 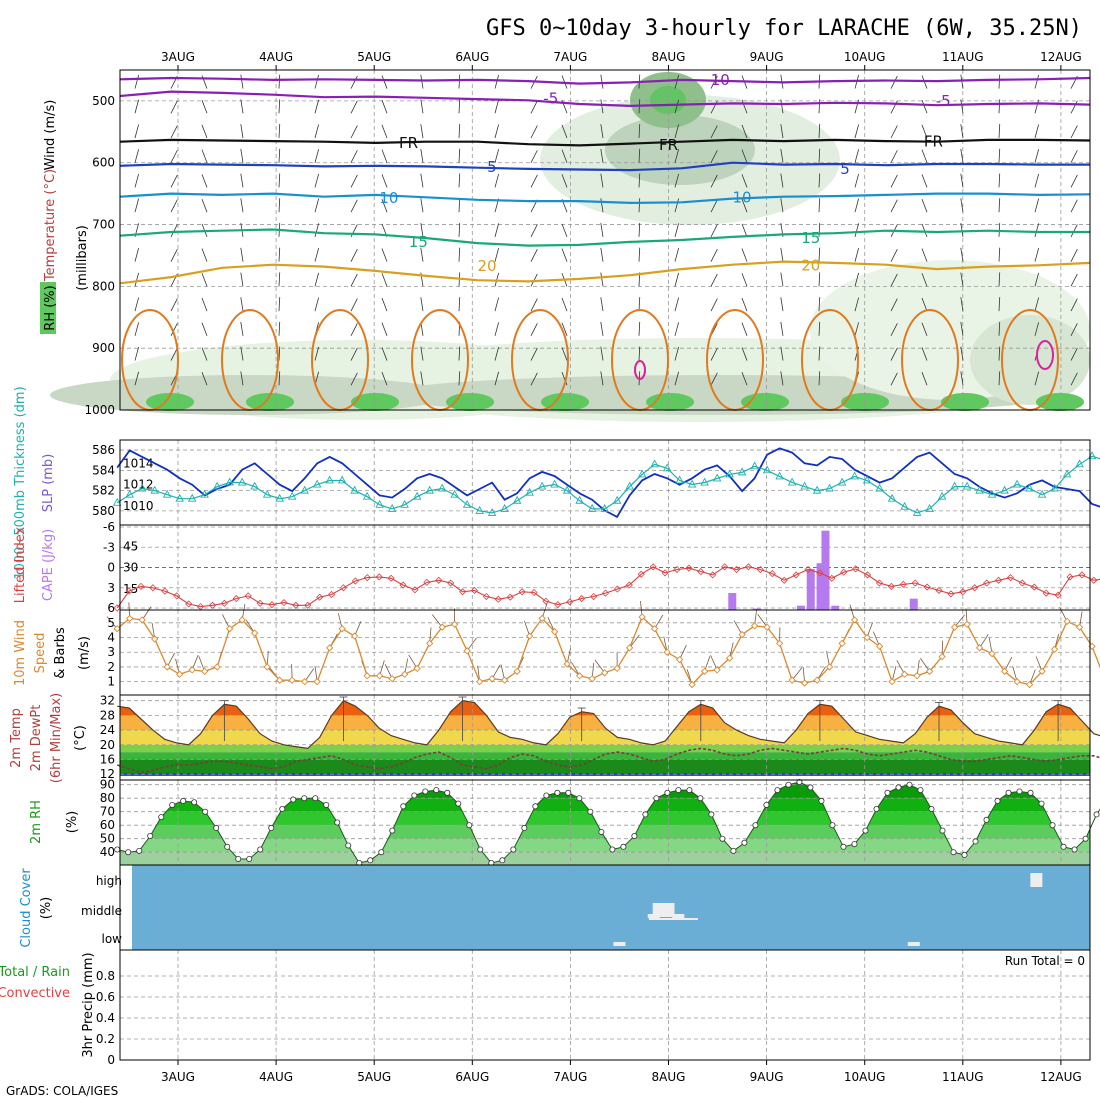 I want to click on date-label-top: 12AUG, so click(x=1061, y=57).